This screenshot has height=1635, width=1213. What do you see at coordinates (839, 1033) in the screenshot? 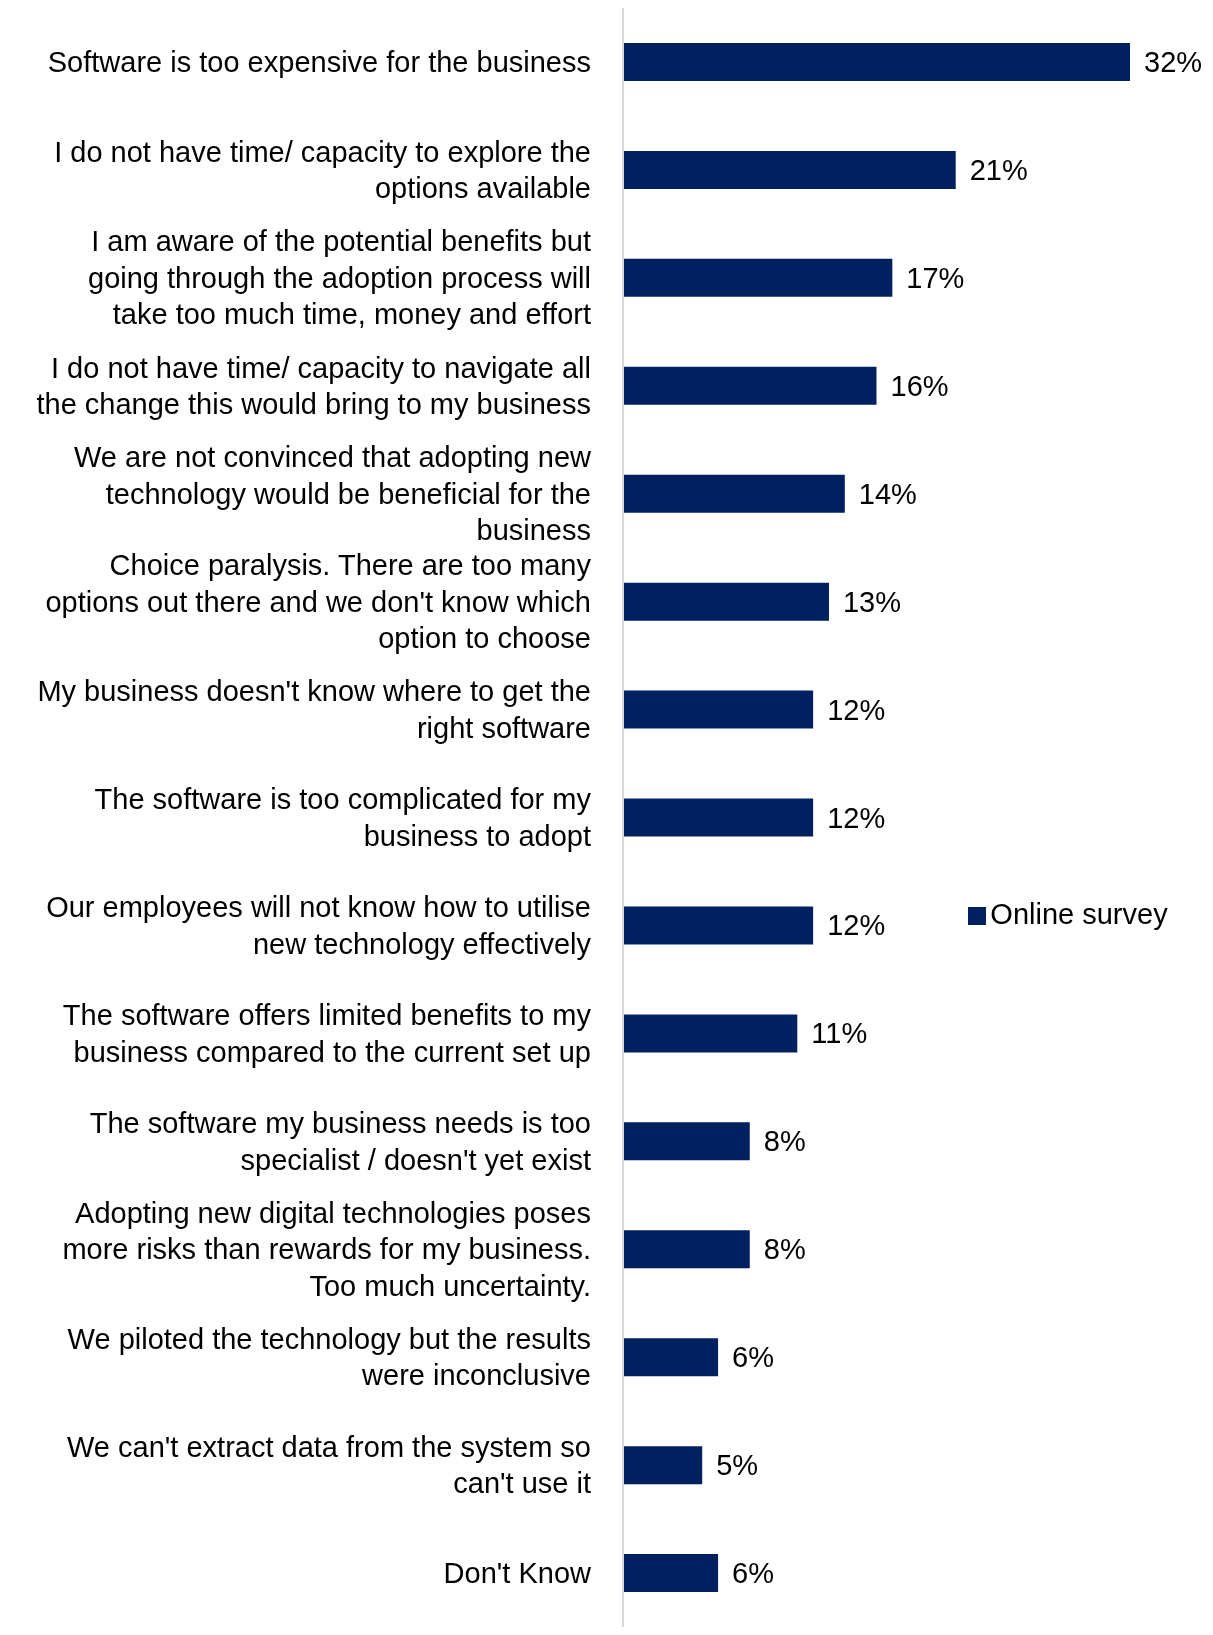
I see `data-label: 11%` at bounding box center [839, 1033].